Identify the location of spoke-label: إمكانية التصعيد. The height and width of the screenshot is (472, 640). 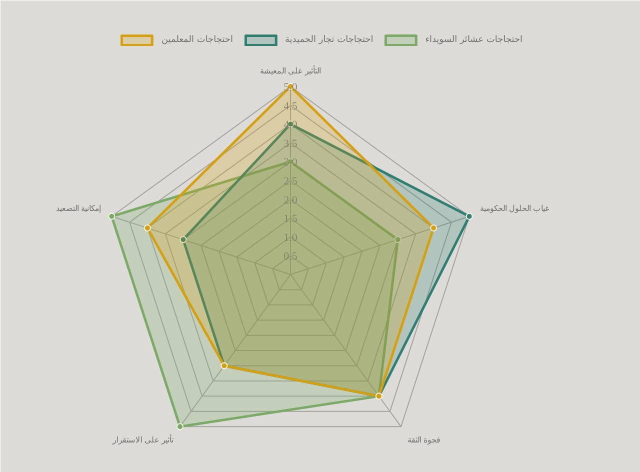
(79, 209).